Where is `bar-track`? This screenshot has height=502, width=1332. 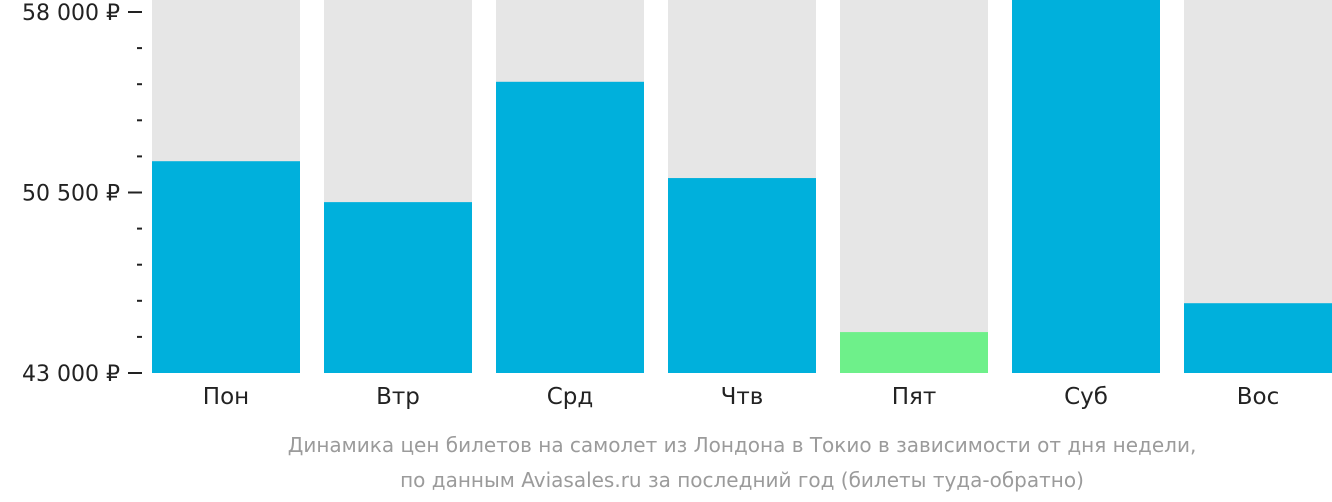
bar-track is located at coordinates (914, 186).